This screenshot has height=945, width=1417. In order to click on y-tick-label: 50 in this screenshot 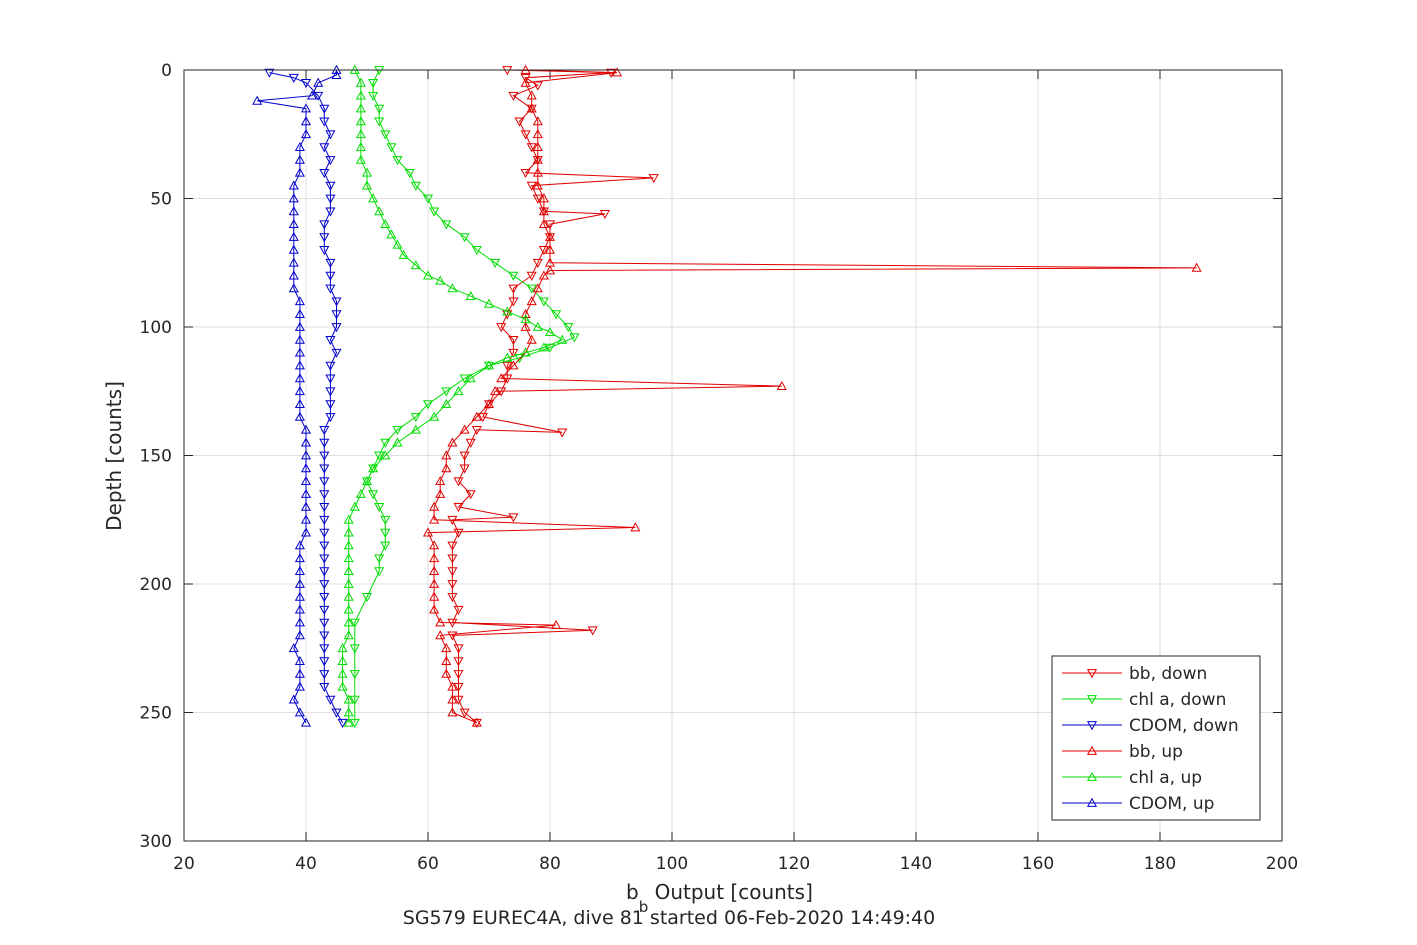, I will do `click(161, 200)`.